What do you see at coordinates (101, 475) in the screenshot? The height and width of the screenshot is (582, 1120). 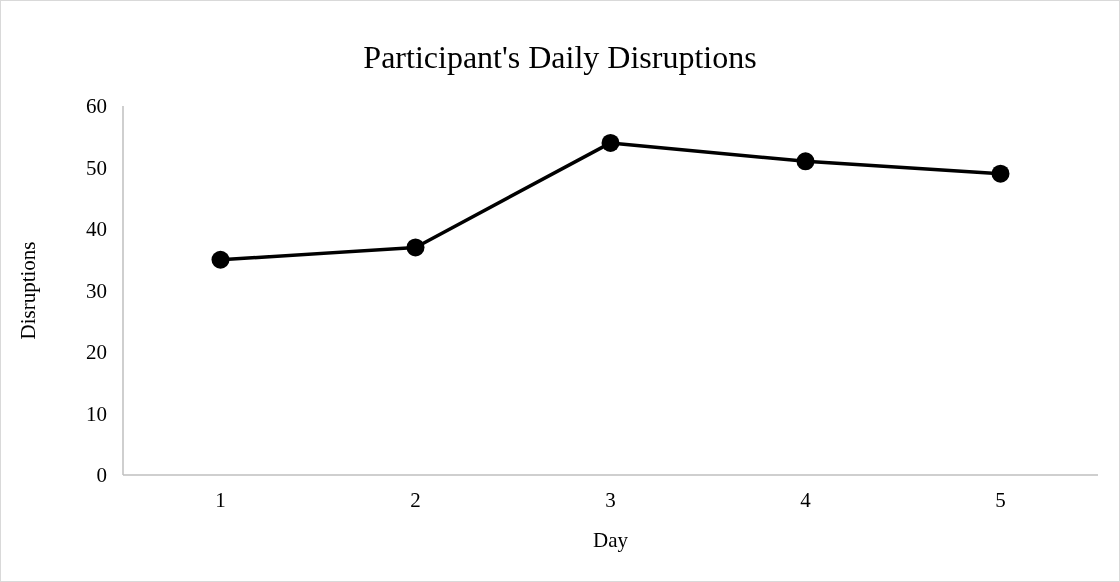 I see `y-tick-label: 0` at bounding box center [101, 475].